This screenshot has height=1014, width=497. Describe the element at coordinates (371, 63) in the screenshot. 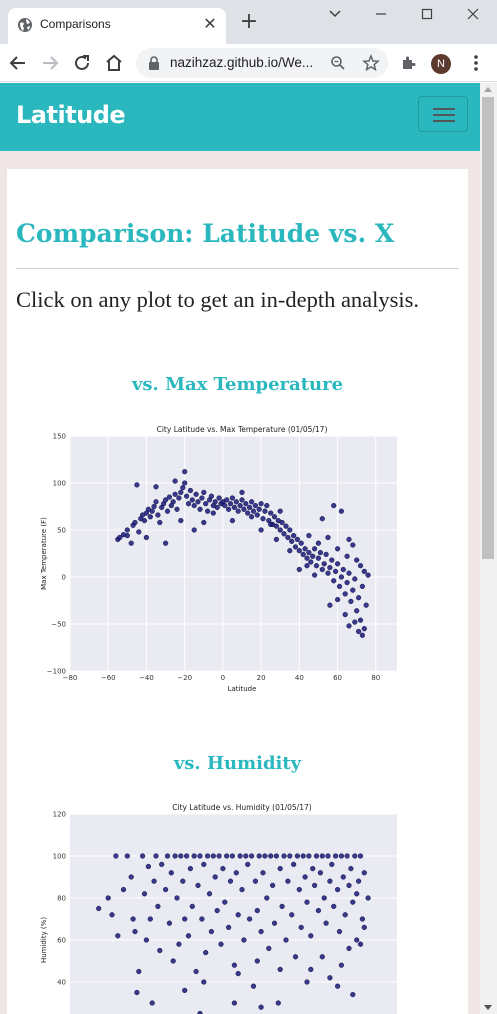

I see `bookmark-star-icon` at that location.